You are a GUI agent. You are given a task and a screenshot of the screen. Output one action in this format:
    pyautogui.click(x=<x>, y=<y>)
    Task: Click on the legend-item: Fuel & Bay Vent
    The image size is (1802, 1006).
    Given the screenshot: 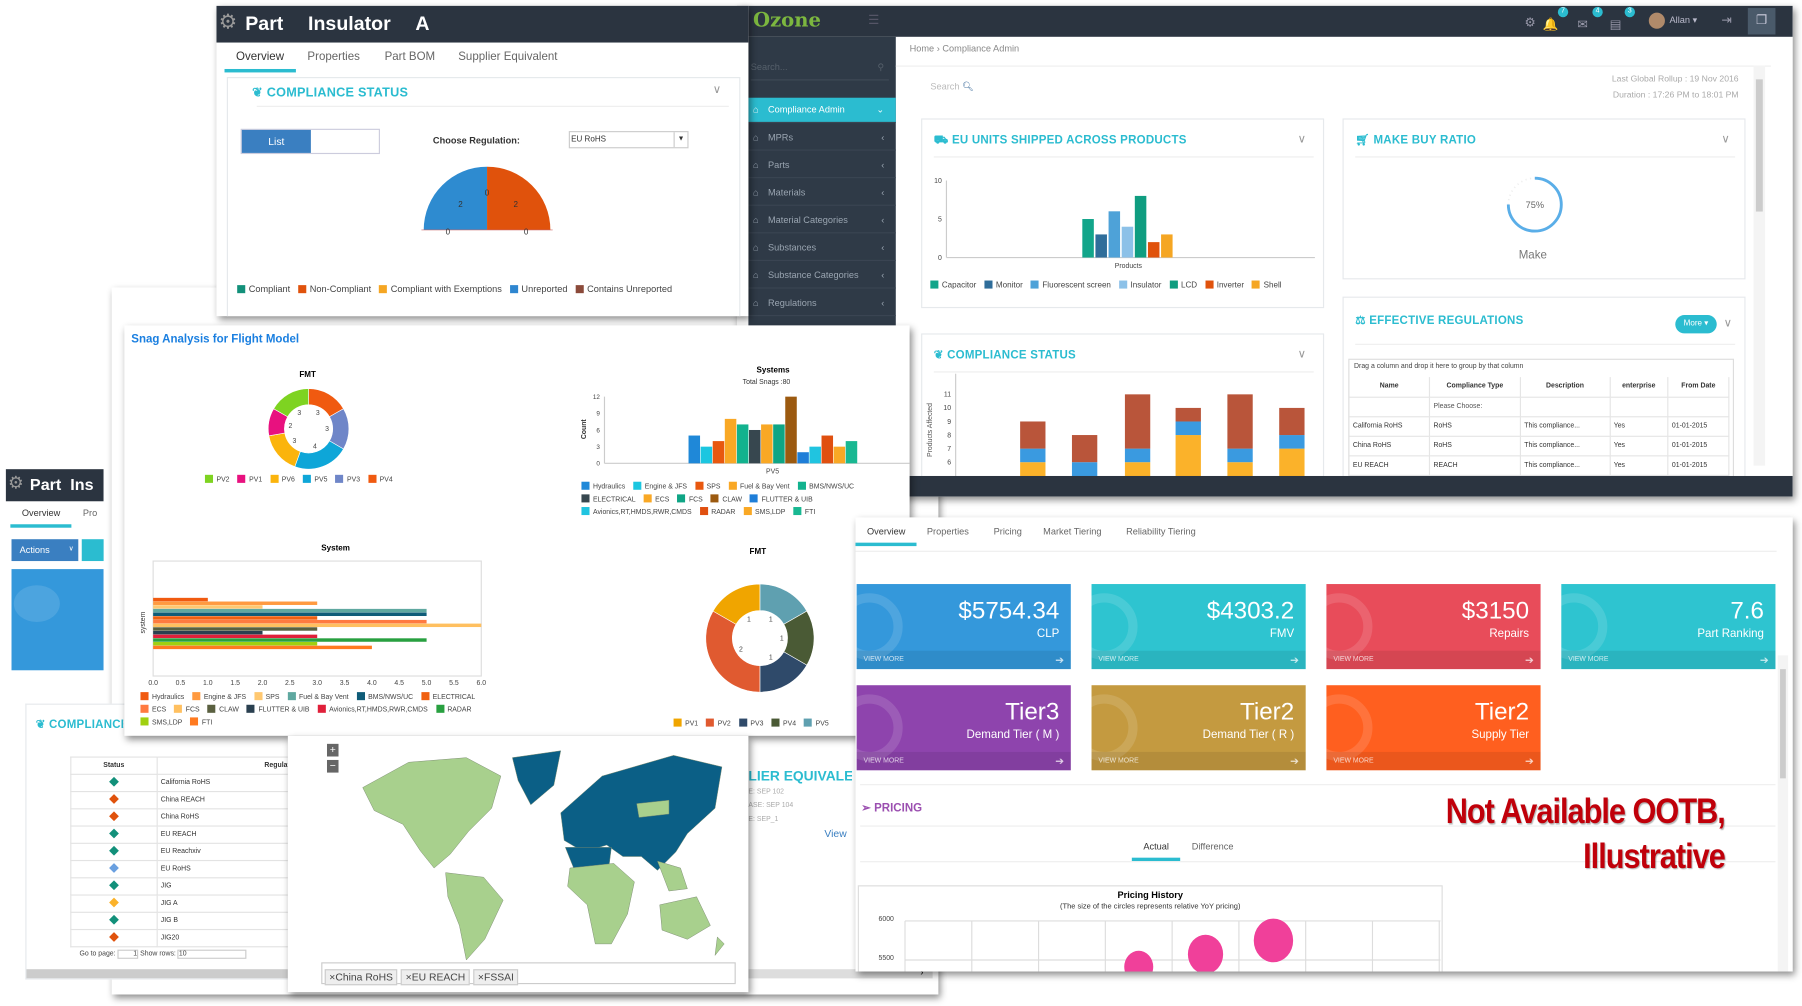 What is the action you would take?
    pyautogui.click(x=318, y=698)
    